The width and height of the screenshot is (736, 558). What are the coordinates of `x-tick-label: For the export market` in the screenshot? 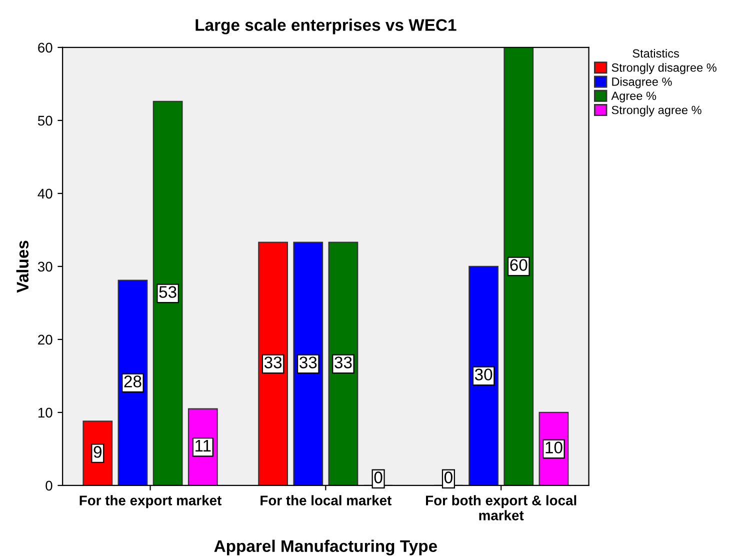 It's located at (151, 501).